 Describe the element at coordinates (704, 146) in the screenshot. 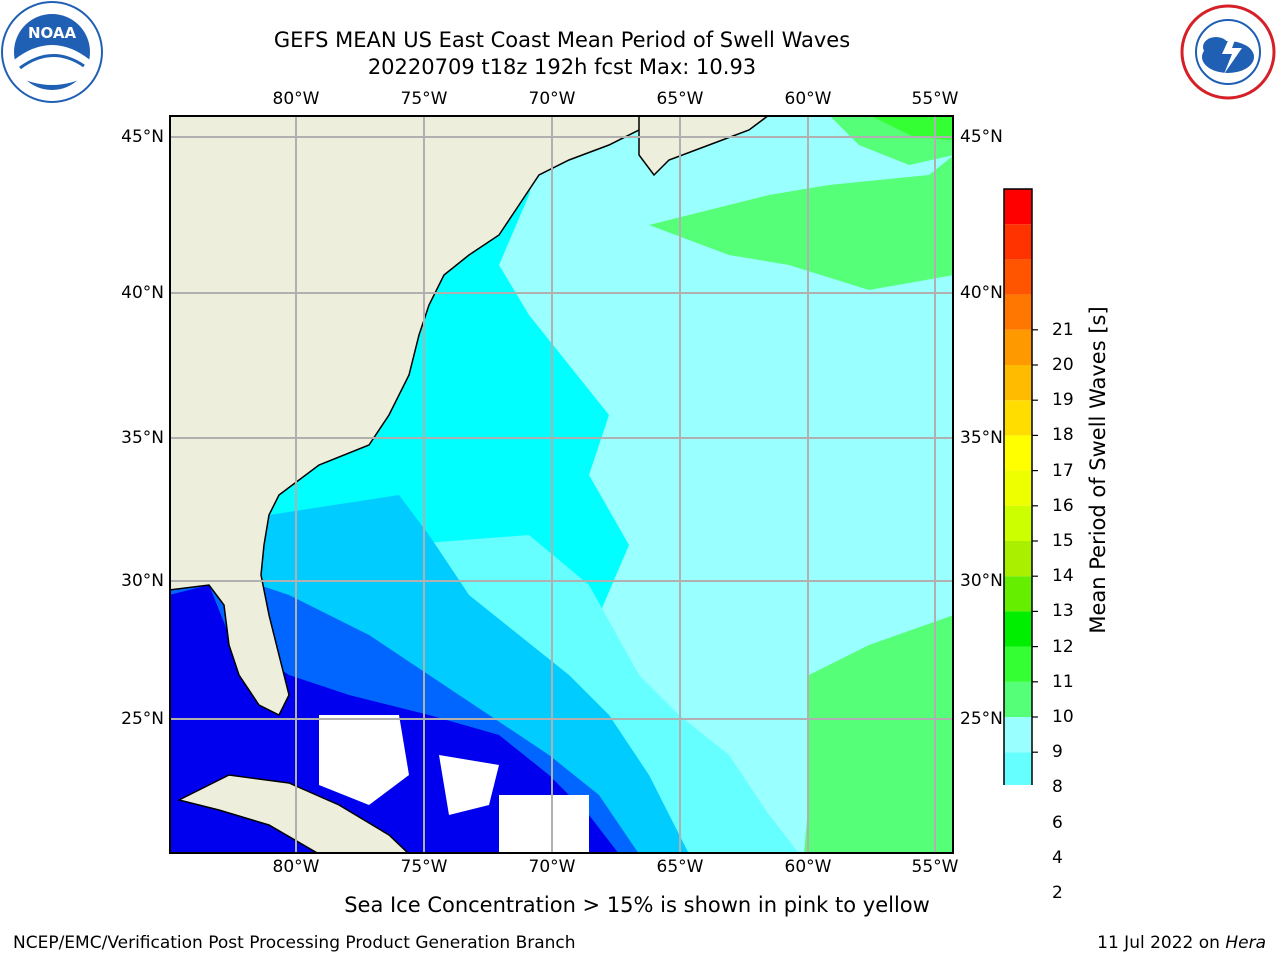

I see `land-nova-scotia` at that location.